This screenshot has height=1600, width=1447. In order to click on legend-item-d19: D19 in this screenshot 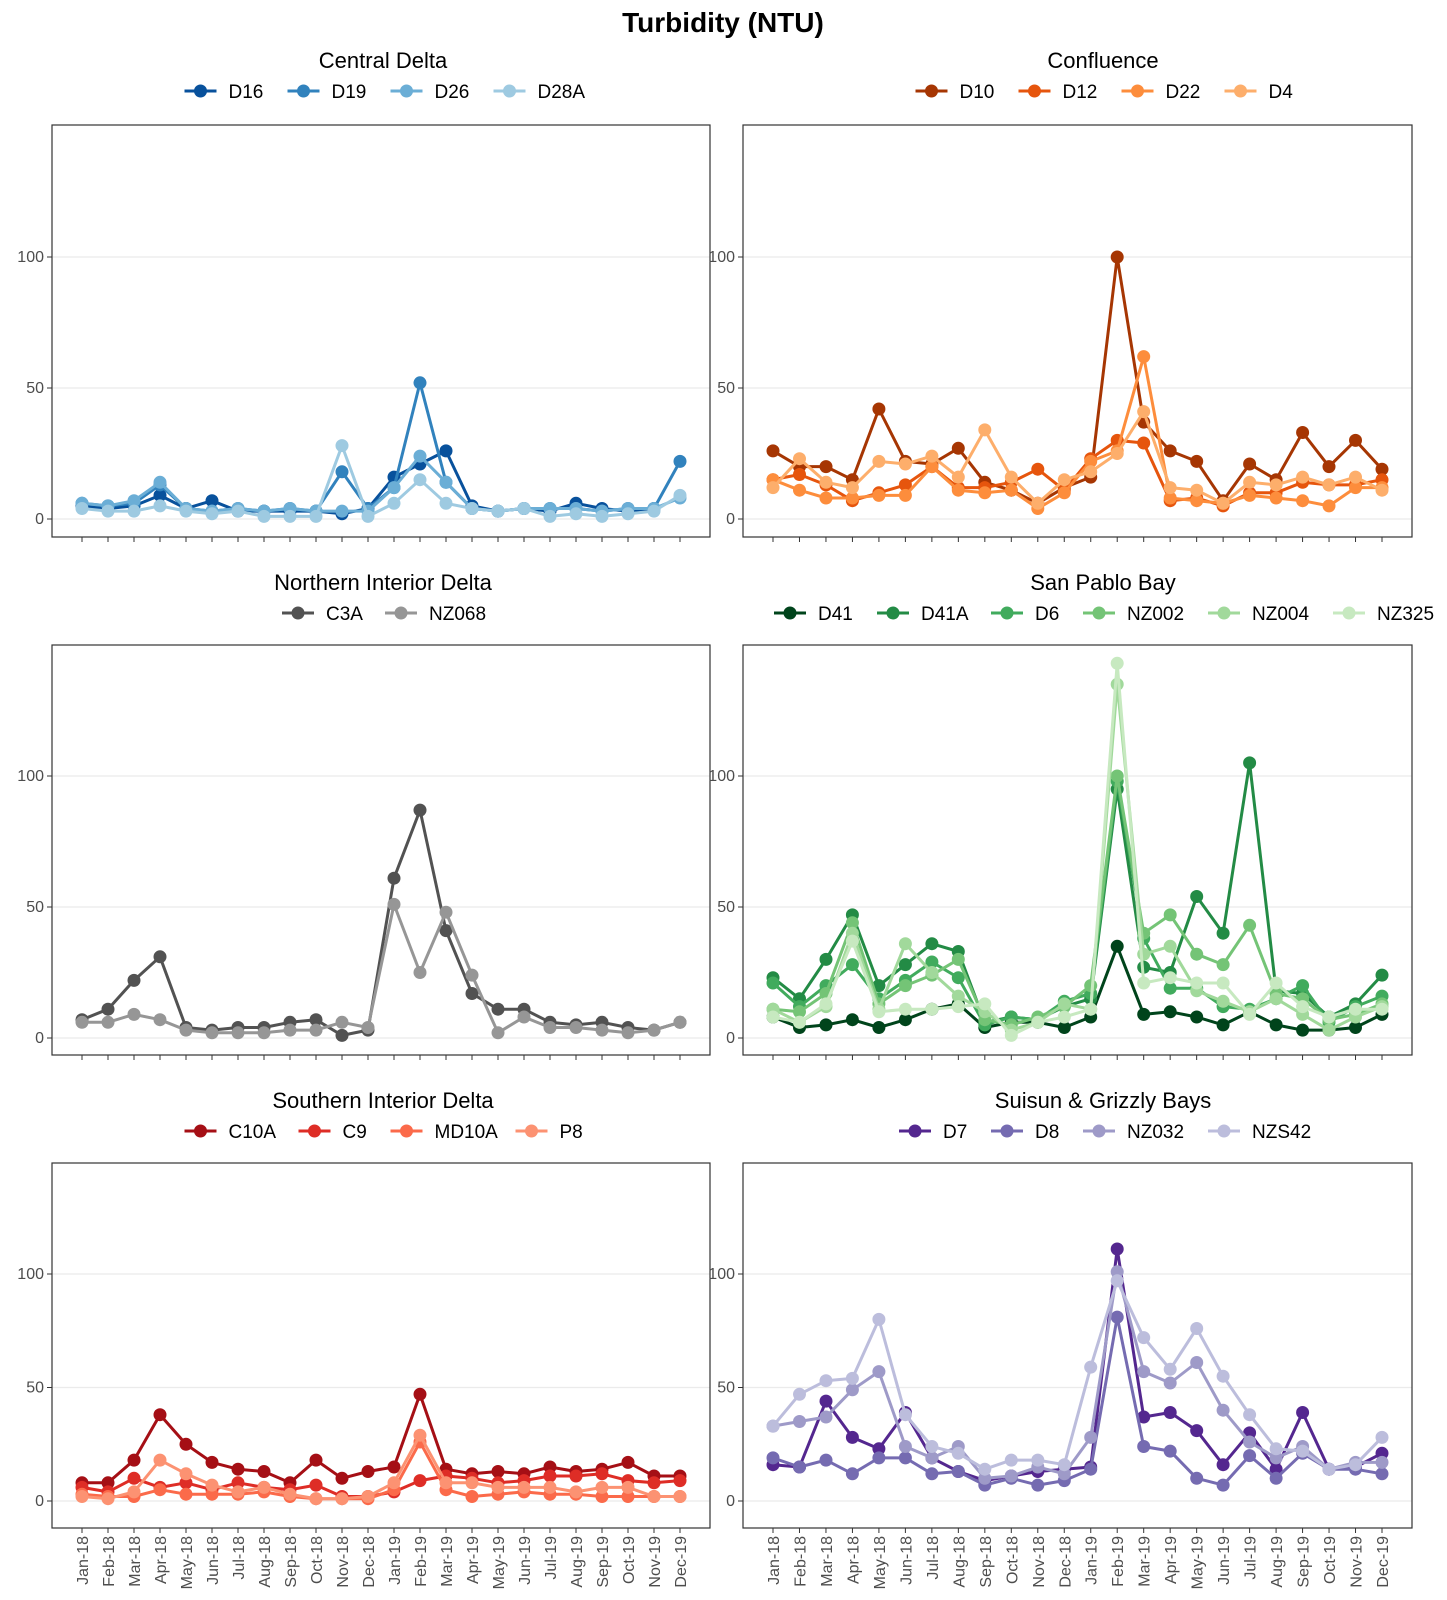, I will do `click(326, 92)`.